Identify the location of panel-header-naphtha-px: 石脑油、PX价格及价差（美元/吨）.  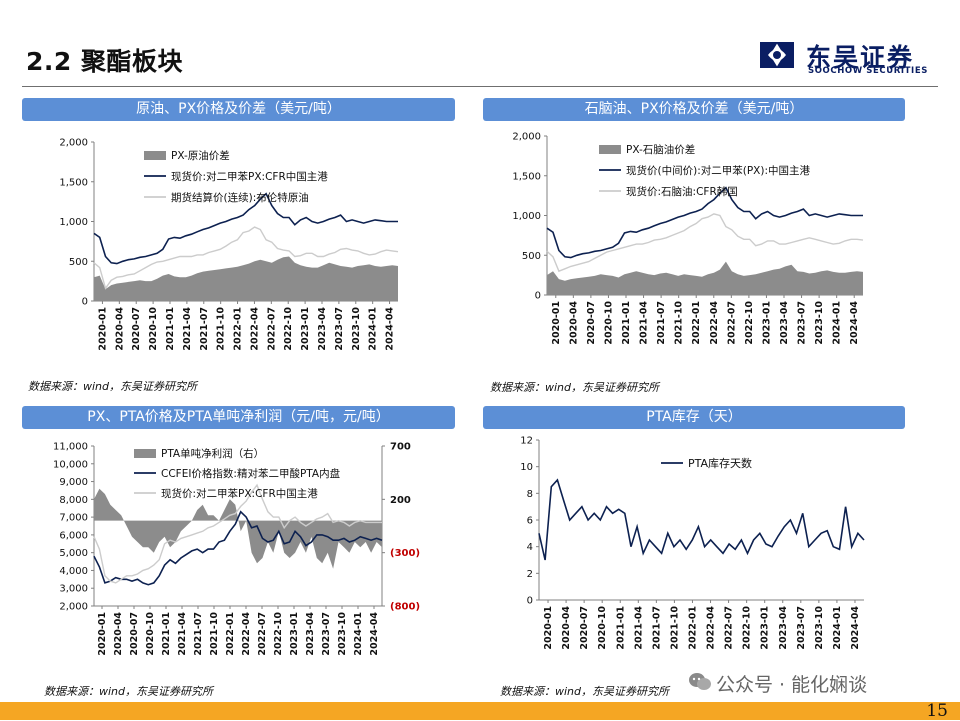
(694, 109).